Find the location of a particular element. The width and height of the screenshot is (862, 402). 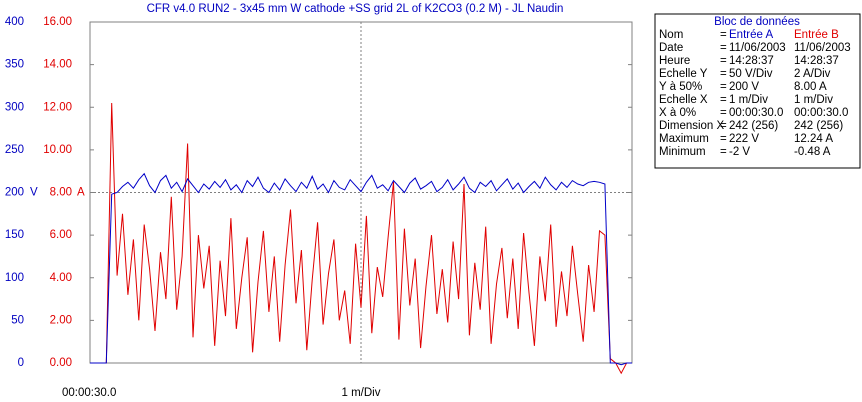

y-tick-label: 100 is located at coordinates (14, 278).